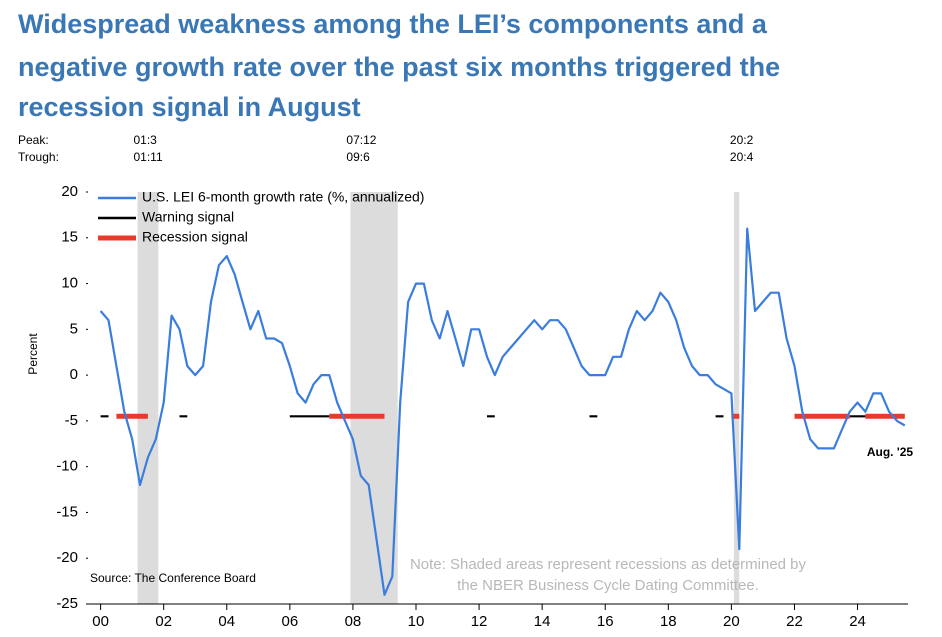 This screenshot has height=637, width=942. Describe the element at coordinates (857, 621) in the screenshot. I see `x-tick-label: 24` at that location.